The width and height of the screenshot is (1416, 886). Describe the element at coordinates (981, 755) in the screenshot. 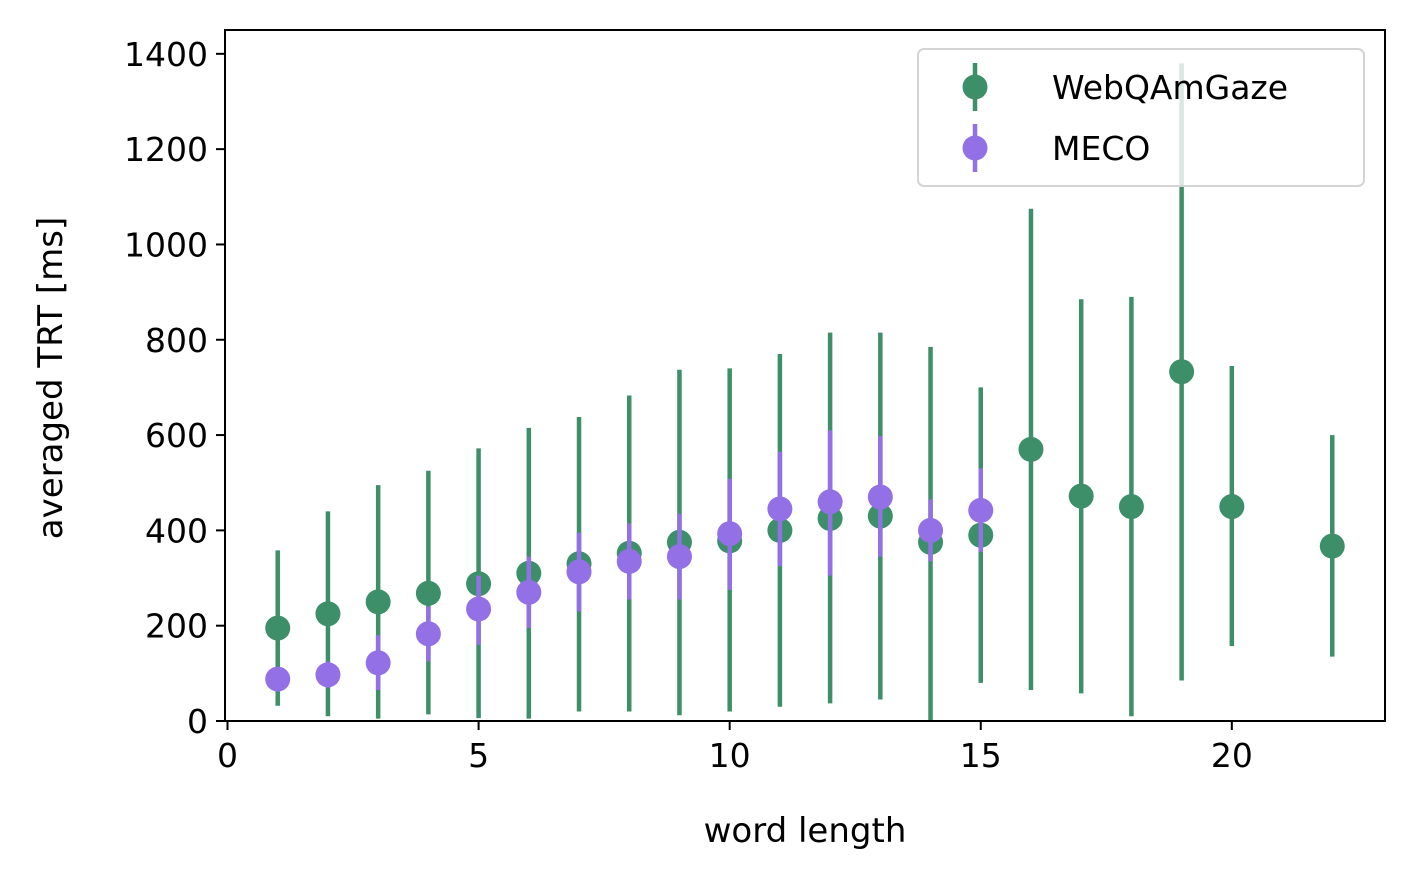

I see `x-tick-label: 15` at that location.